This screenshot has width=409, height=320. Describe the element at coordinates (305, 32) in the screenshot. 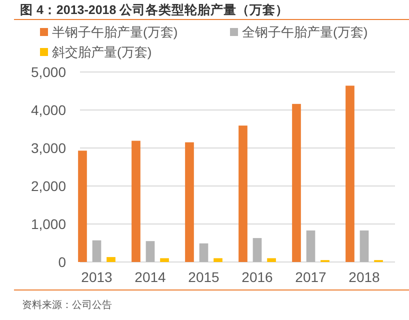

I see `legend-label: 全钢子午胎产量(万套)` at that location.